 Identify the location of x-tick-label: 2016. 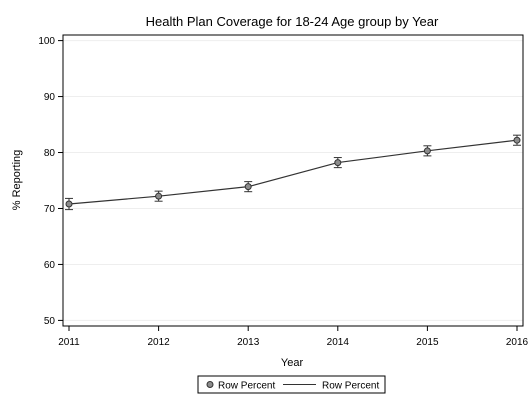
(517, 342).